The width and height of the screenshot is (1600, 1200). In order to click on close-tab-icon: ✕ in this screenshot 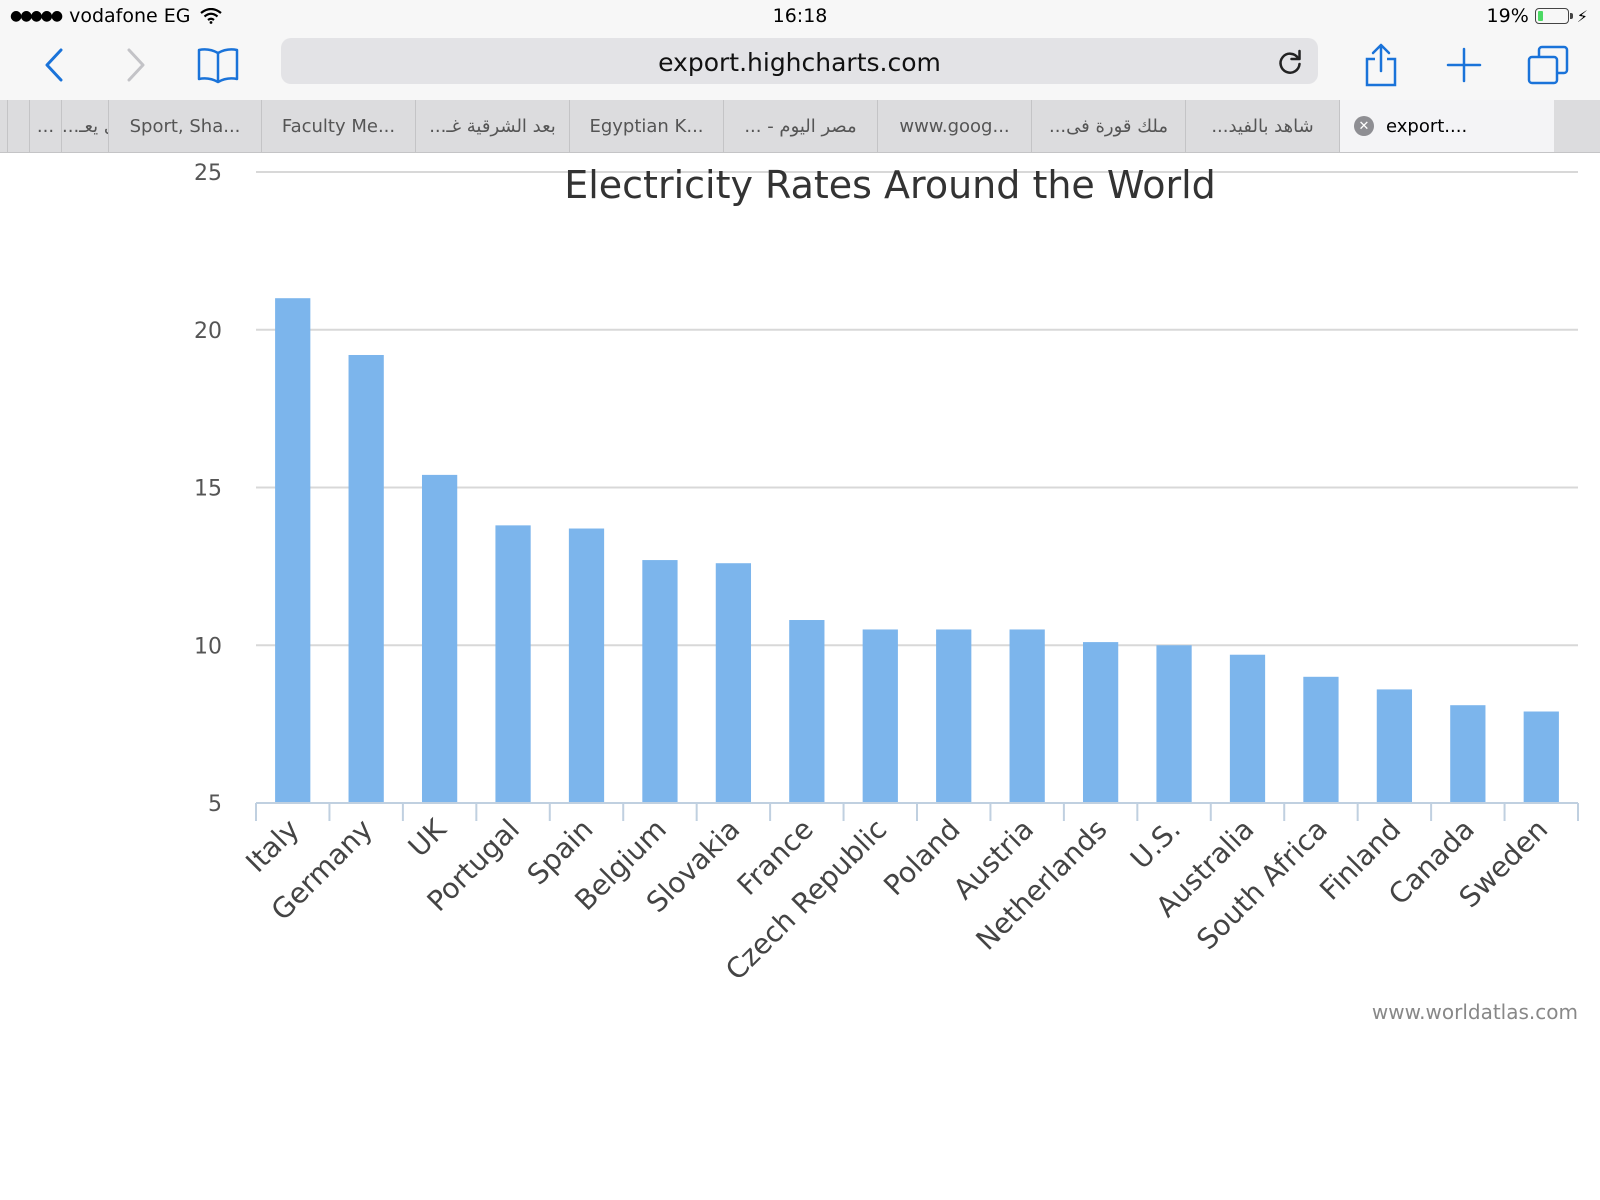, I will do `click(1364, 126)`.